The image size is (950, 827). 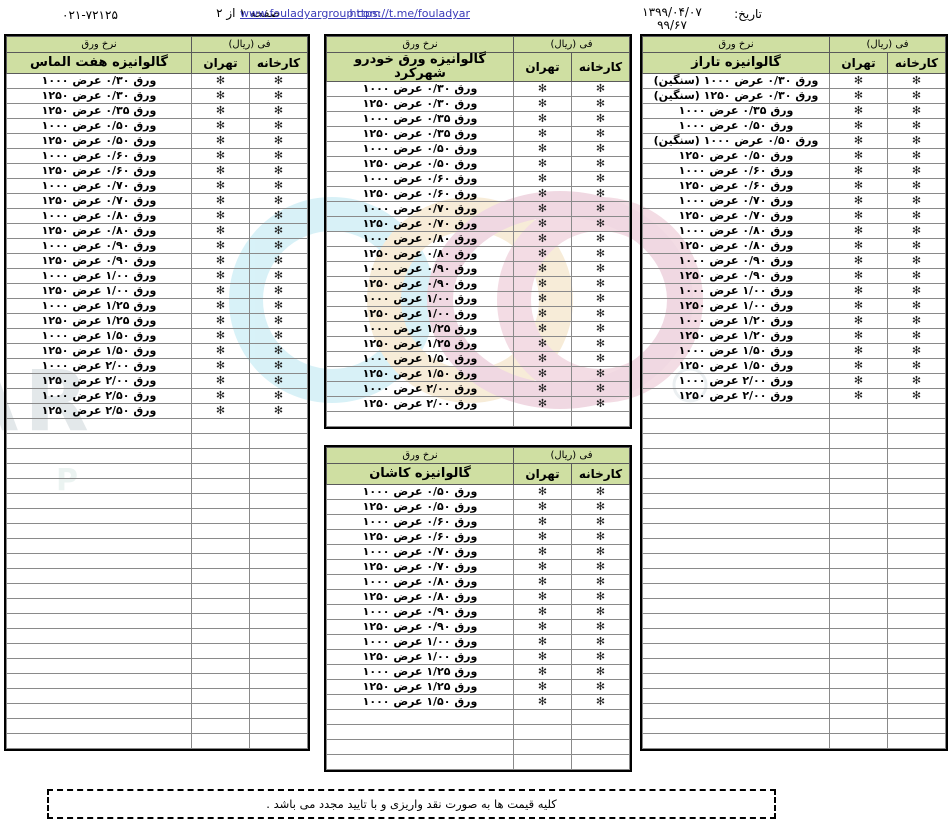 I want to click on product-name-cell: ورق ۰/۶۰ عرض ۱۲۵۰, so click(x=420, y=537).